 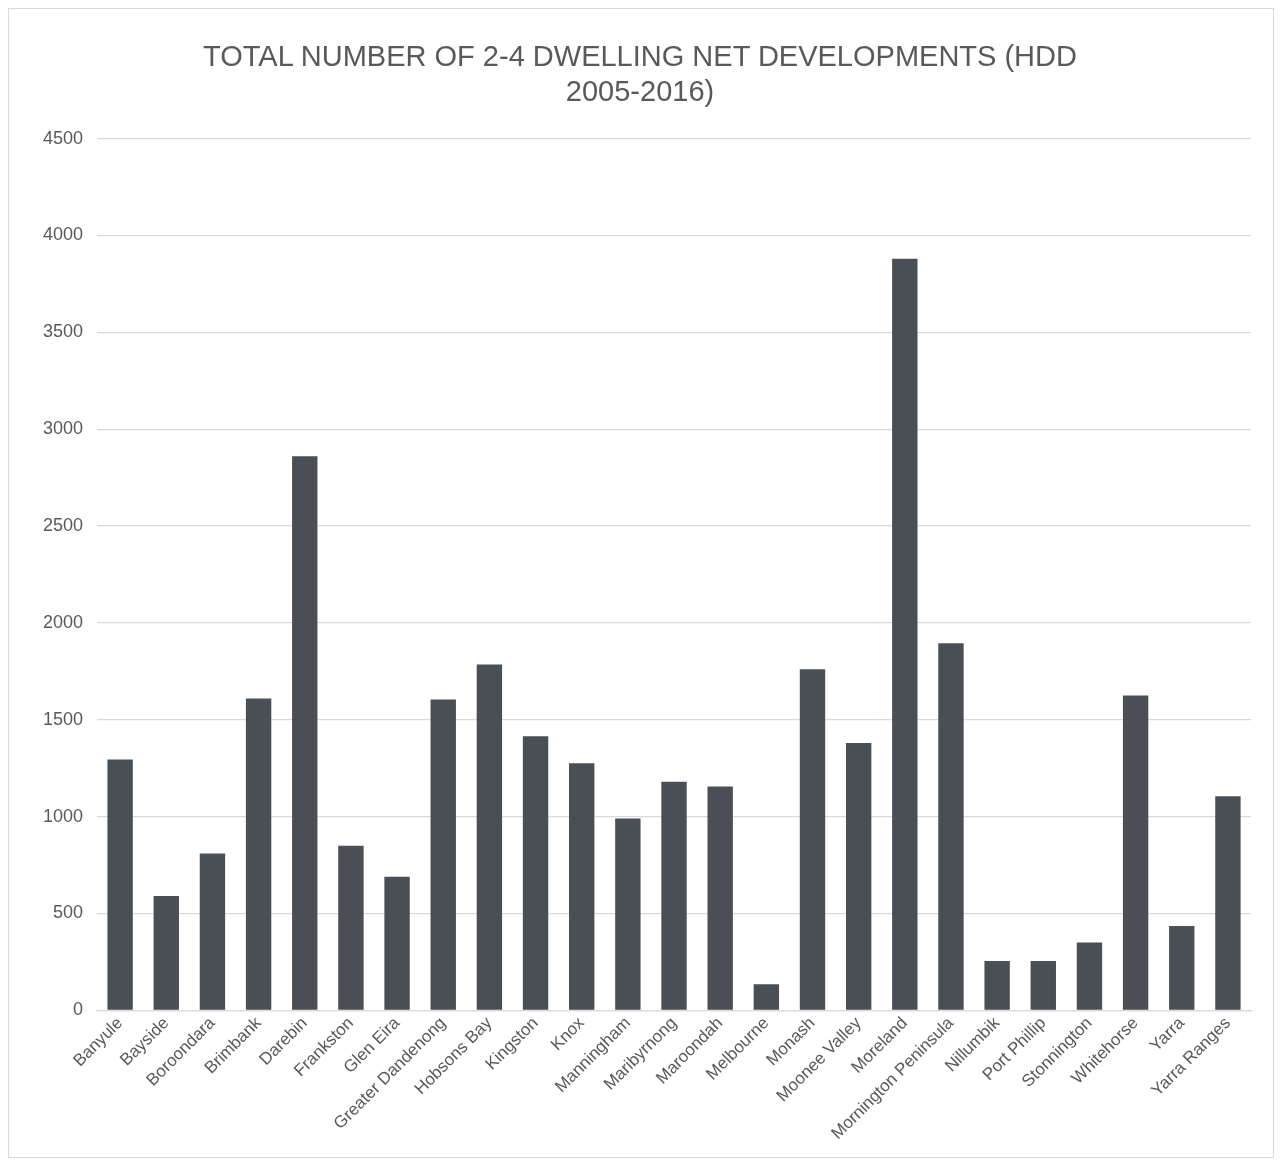 What do you see at coordinates (63, 718) in the screenshot?
I see `y-tick-label: 1500` at bounding box center [63, 718].